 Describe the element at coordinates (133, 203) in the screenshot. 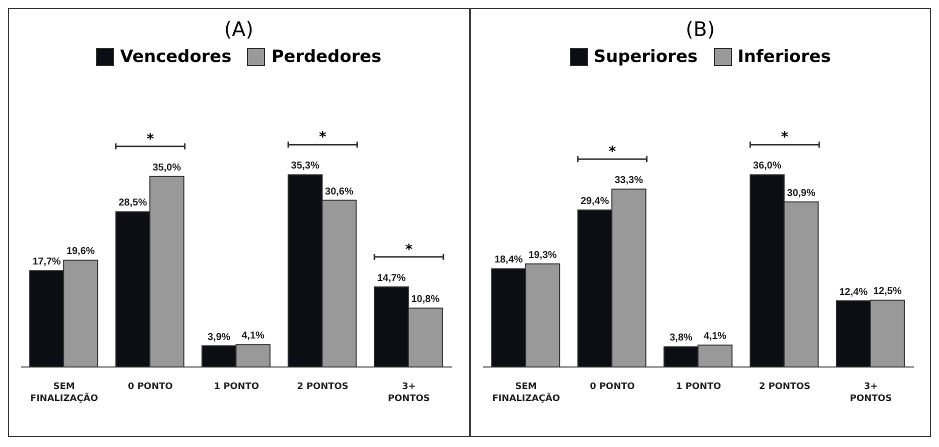

I see `data-label: 28,5%` at that location.